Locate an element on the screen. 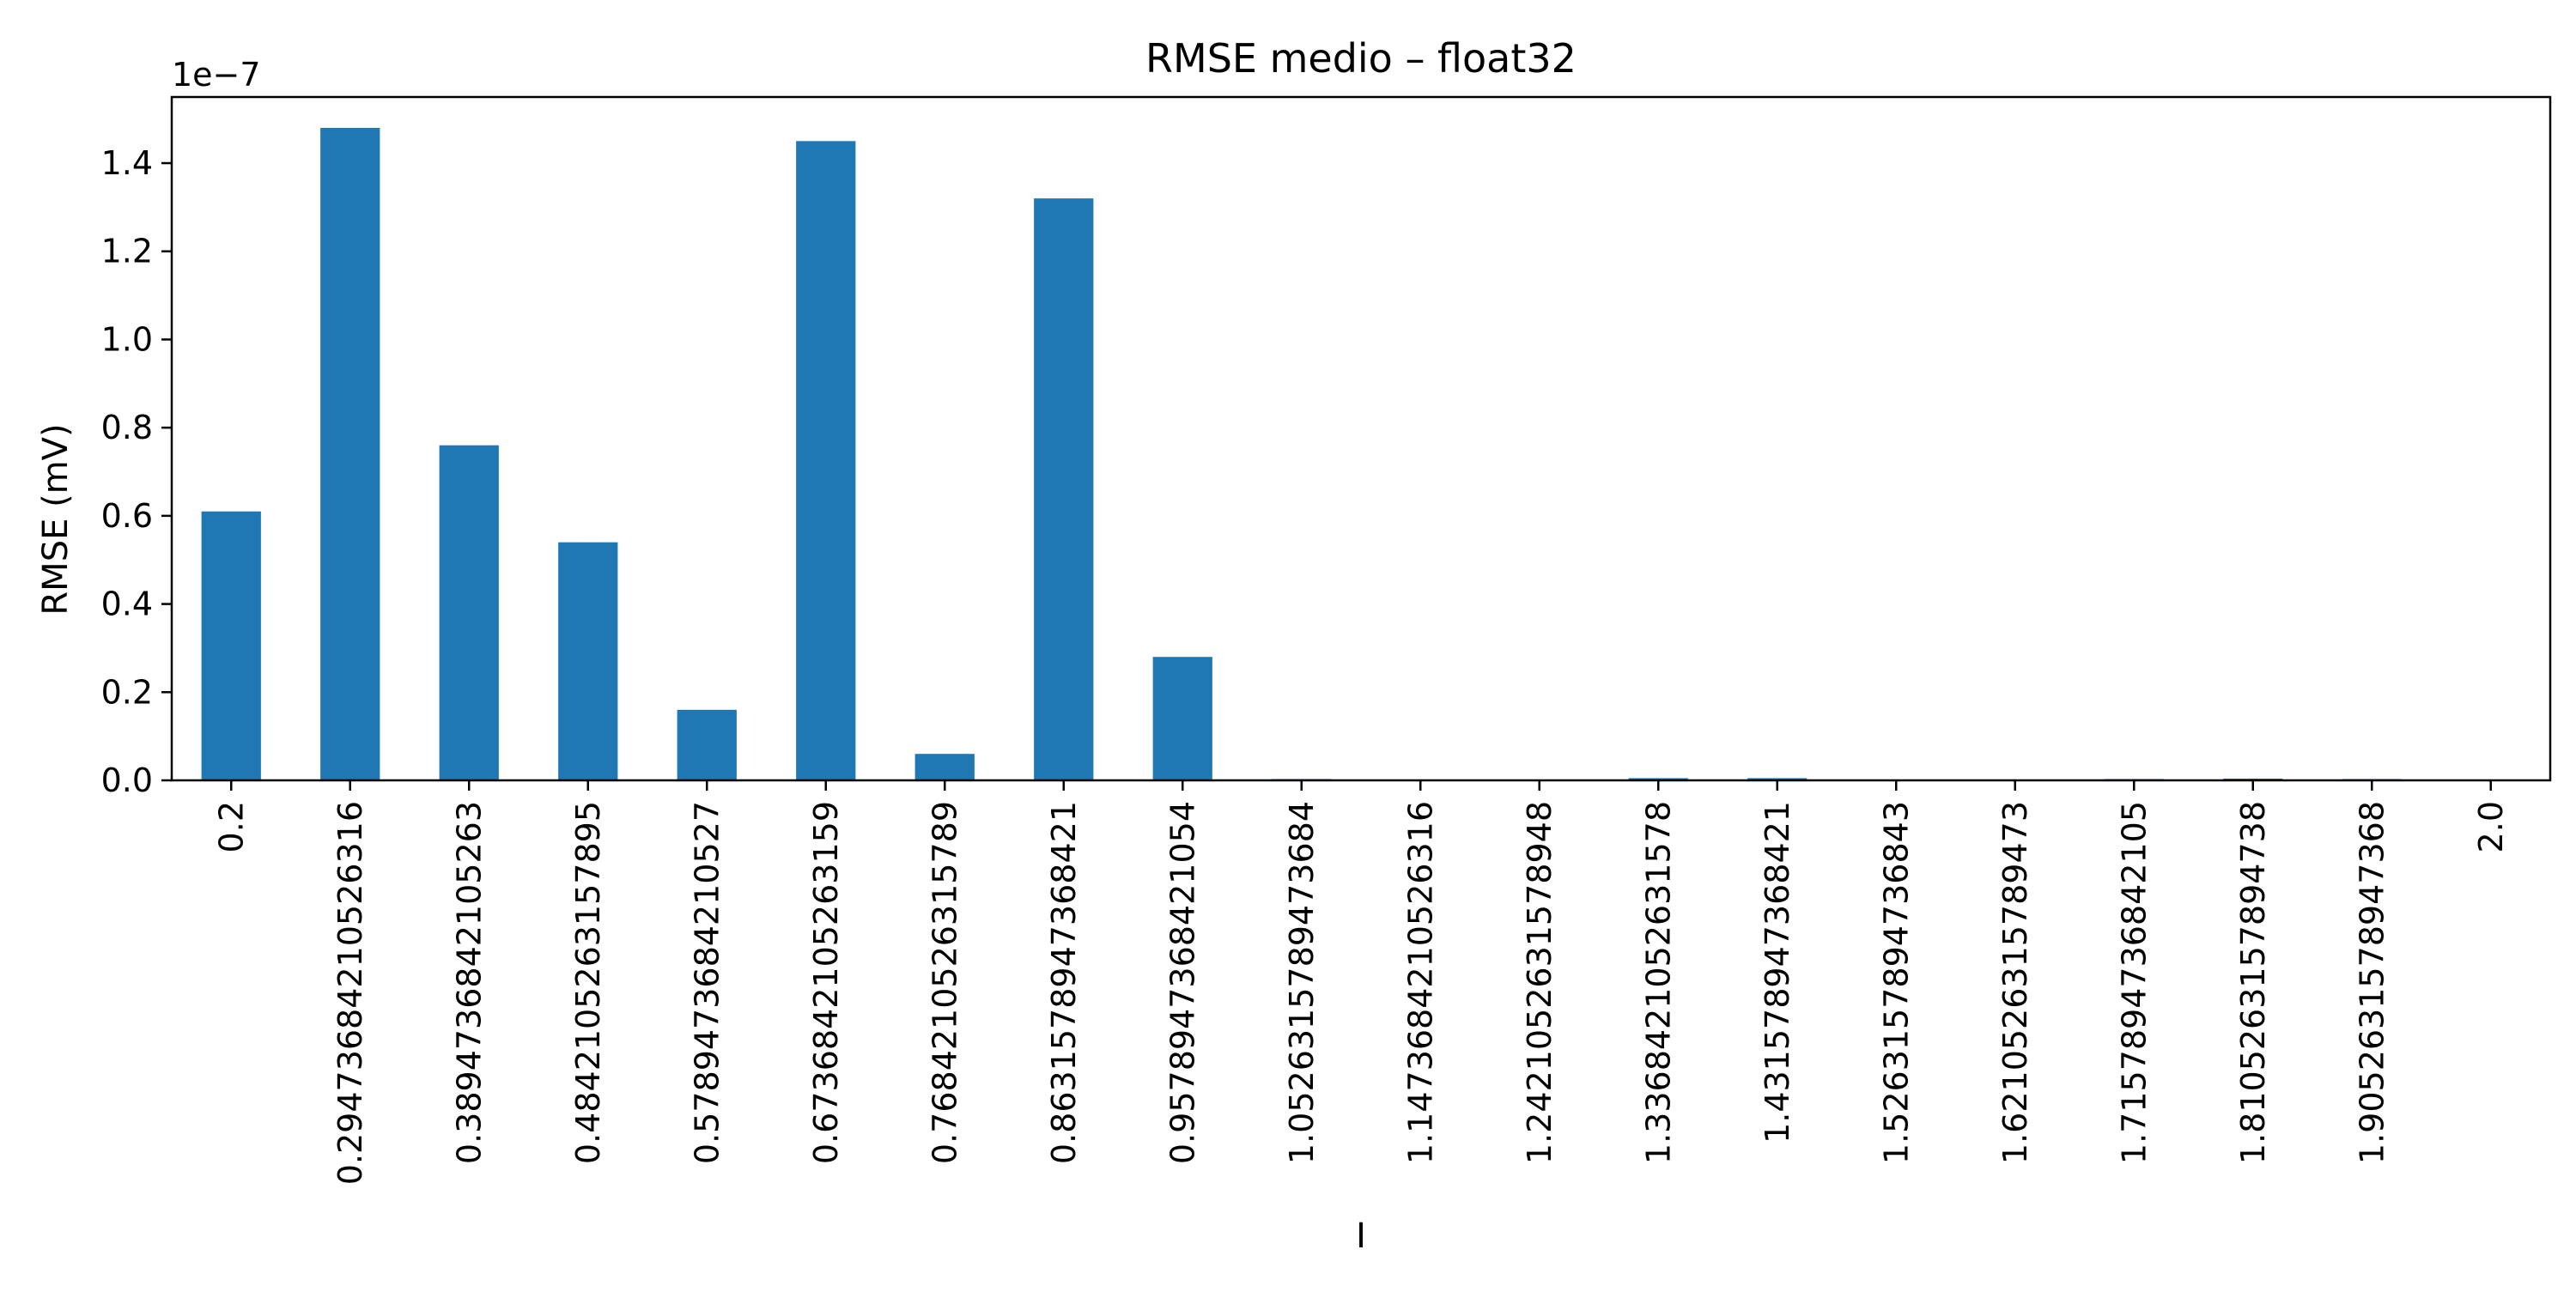  y-axis-label: RMSE (mV) is located at coordinates (56, 519).